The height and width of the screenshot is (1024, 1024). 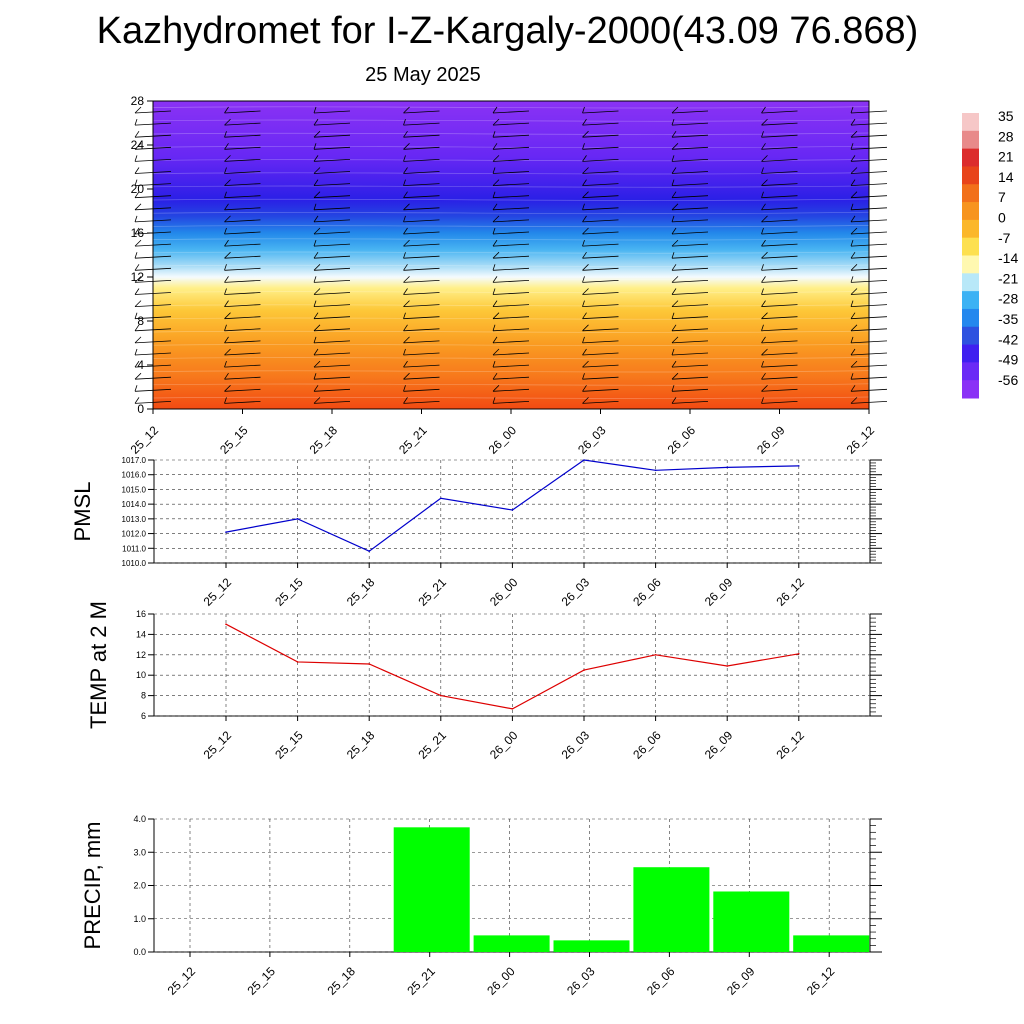 What do you see at coordinates (289, 745) in the screenshot?
I see `x-tick-label: 25_15` at bounding box center [289, 745].